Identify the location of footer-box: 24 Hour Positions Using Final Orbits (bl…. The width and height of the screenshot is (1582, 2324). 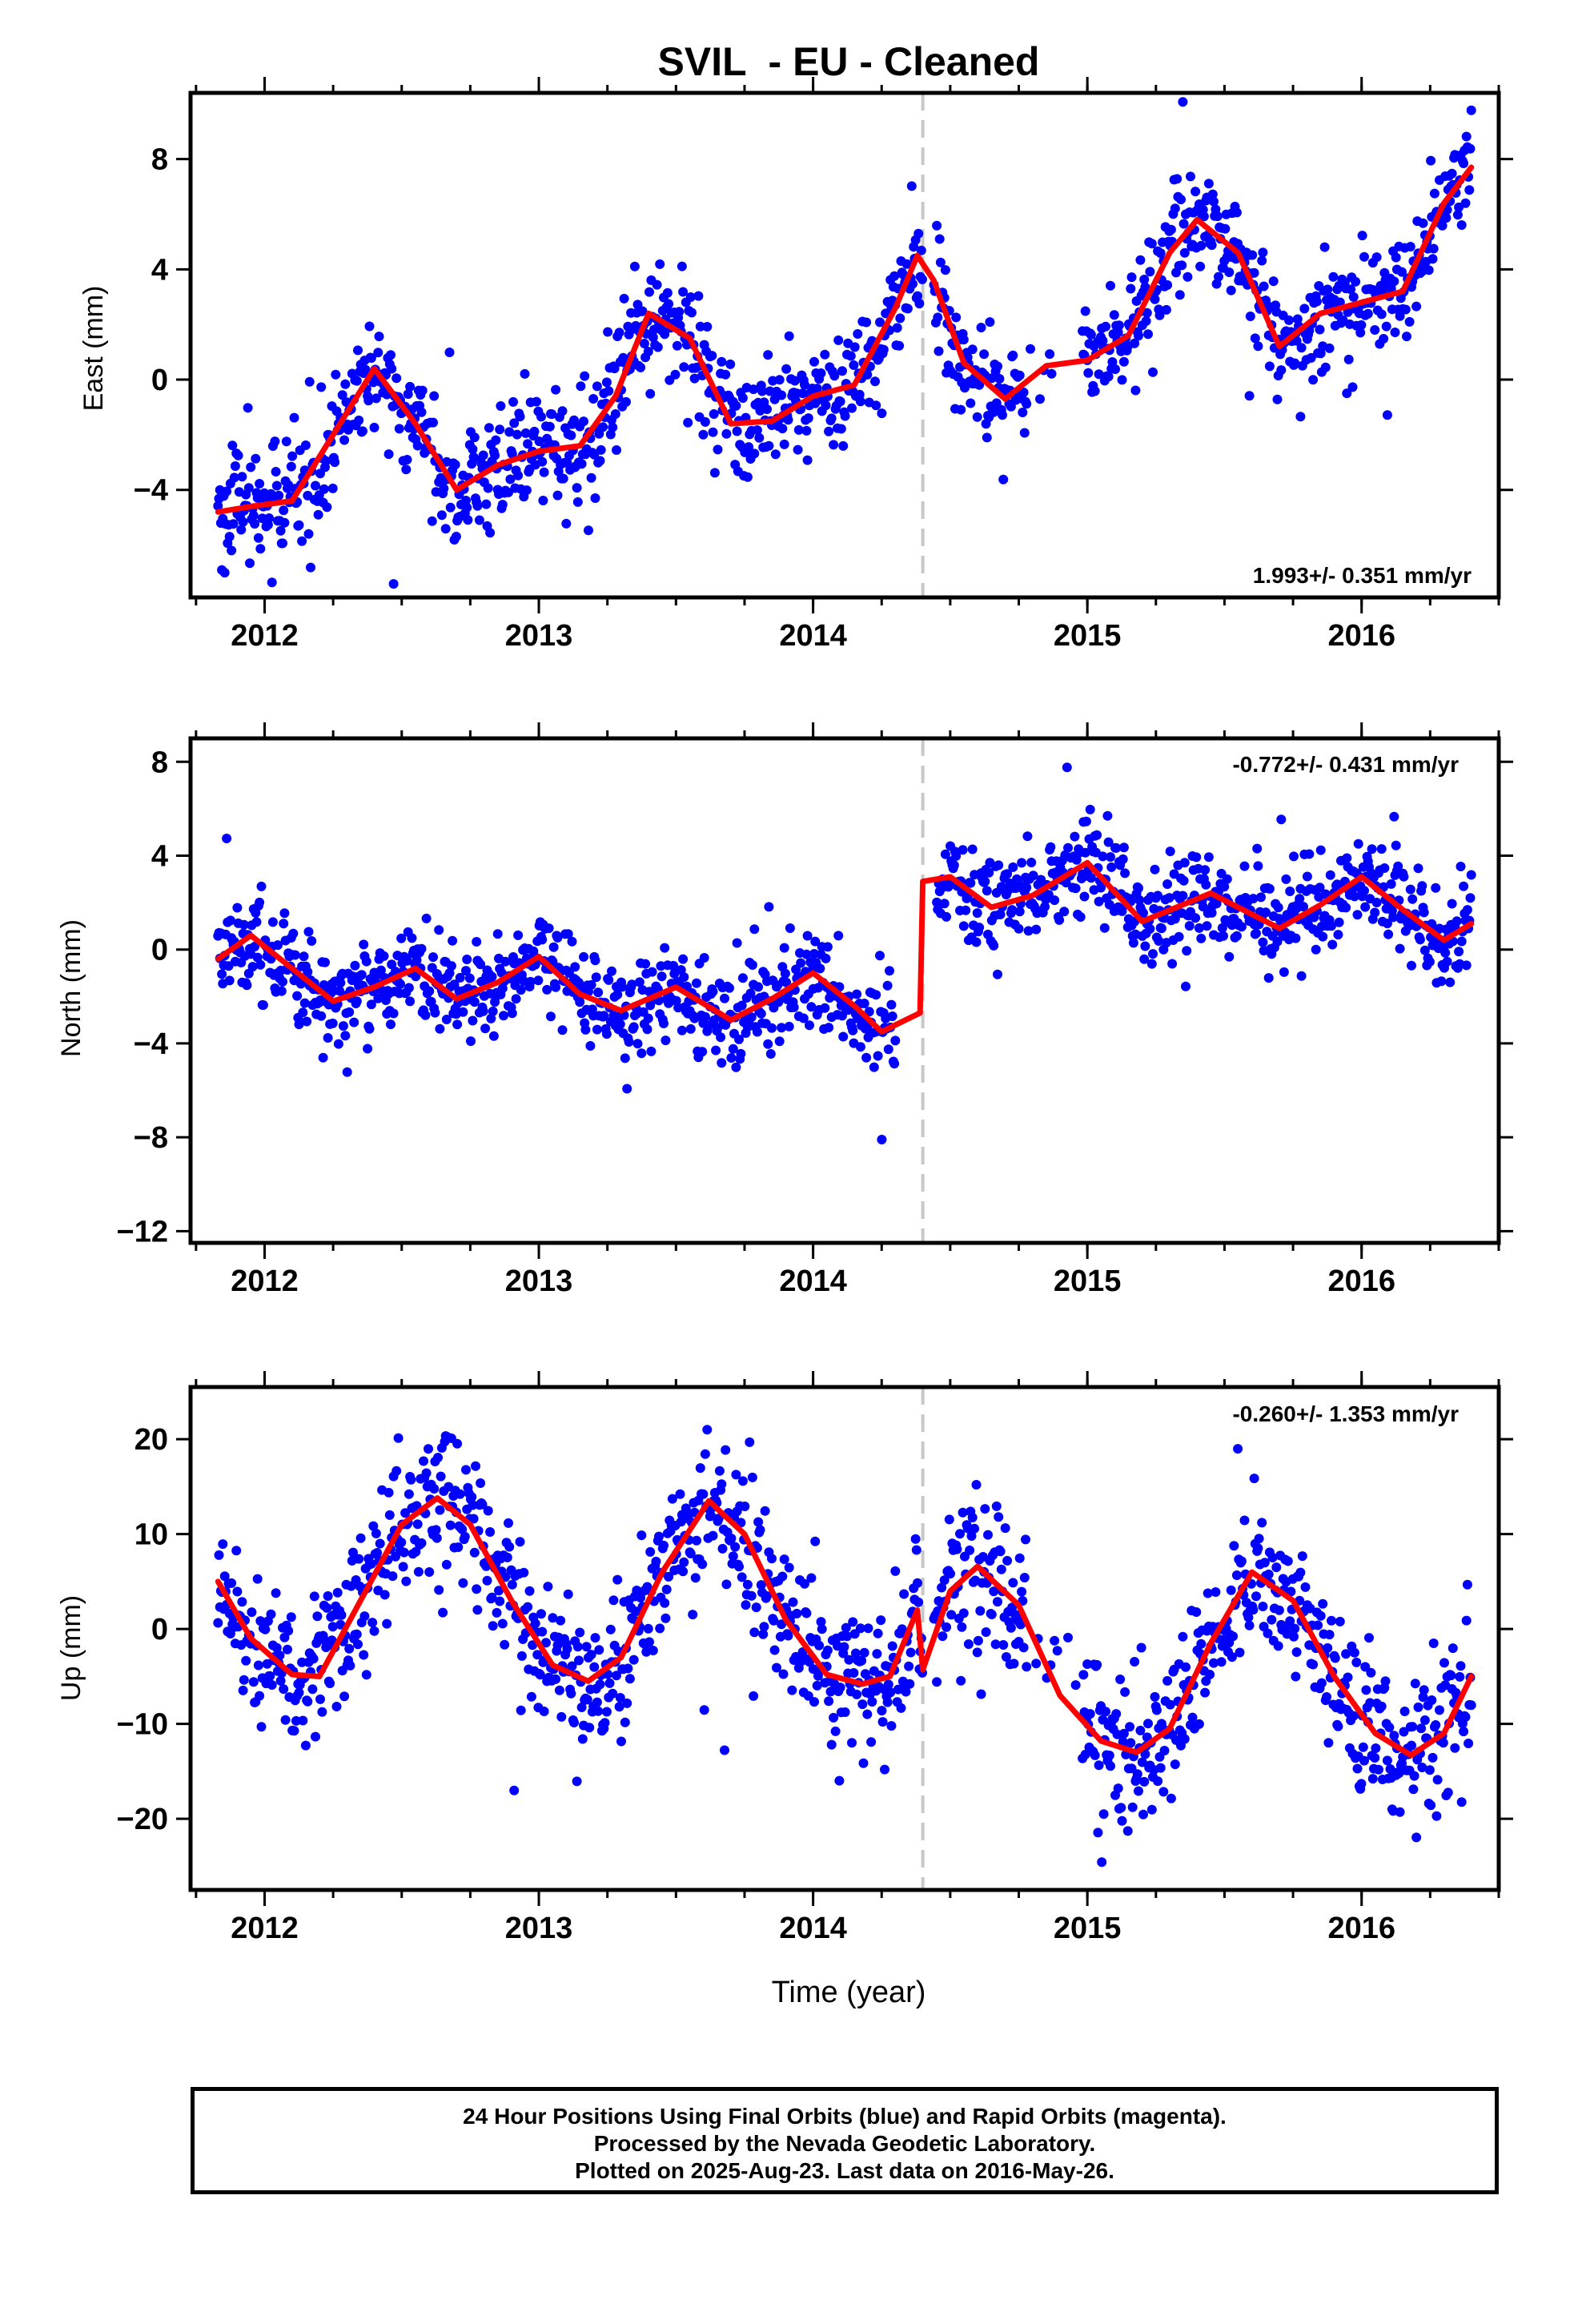
(845, 2140).